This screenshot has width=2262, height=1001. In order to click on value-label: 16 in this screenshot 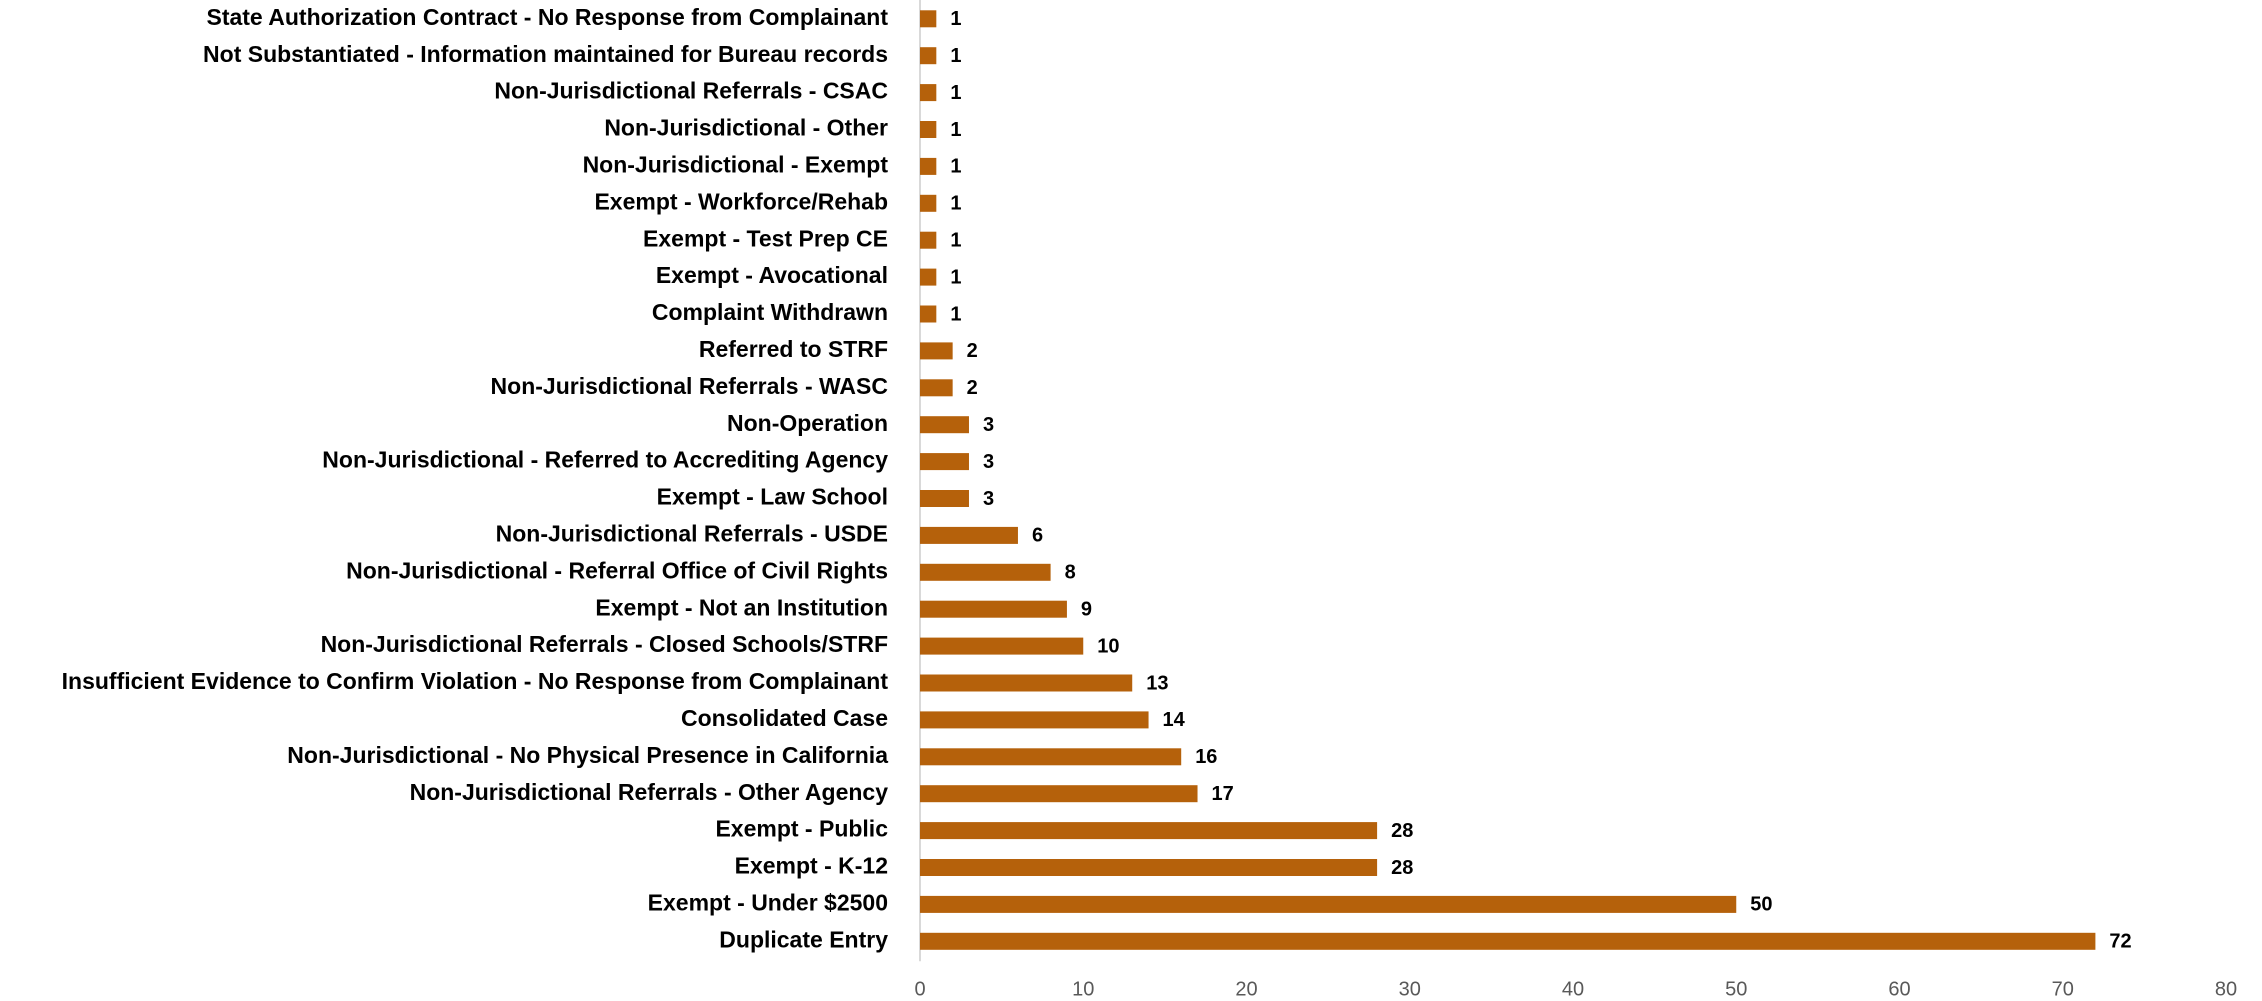, I will do `click(1206, 757)`.